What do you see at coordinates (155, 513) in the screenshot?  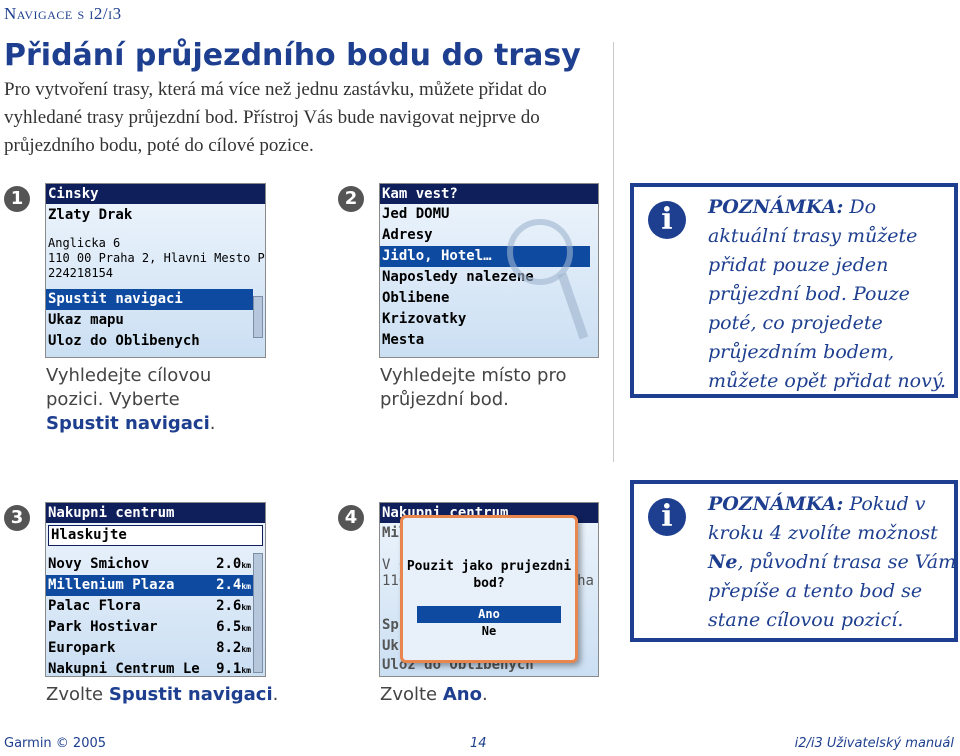 I see `screen-header: Nakupni centrum` at bounding box center [155, 513].